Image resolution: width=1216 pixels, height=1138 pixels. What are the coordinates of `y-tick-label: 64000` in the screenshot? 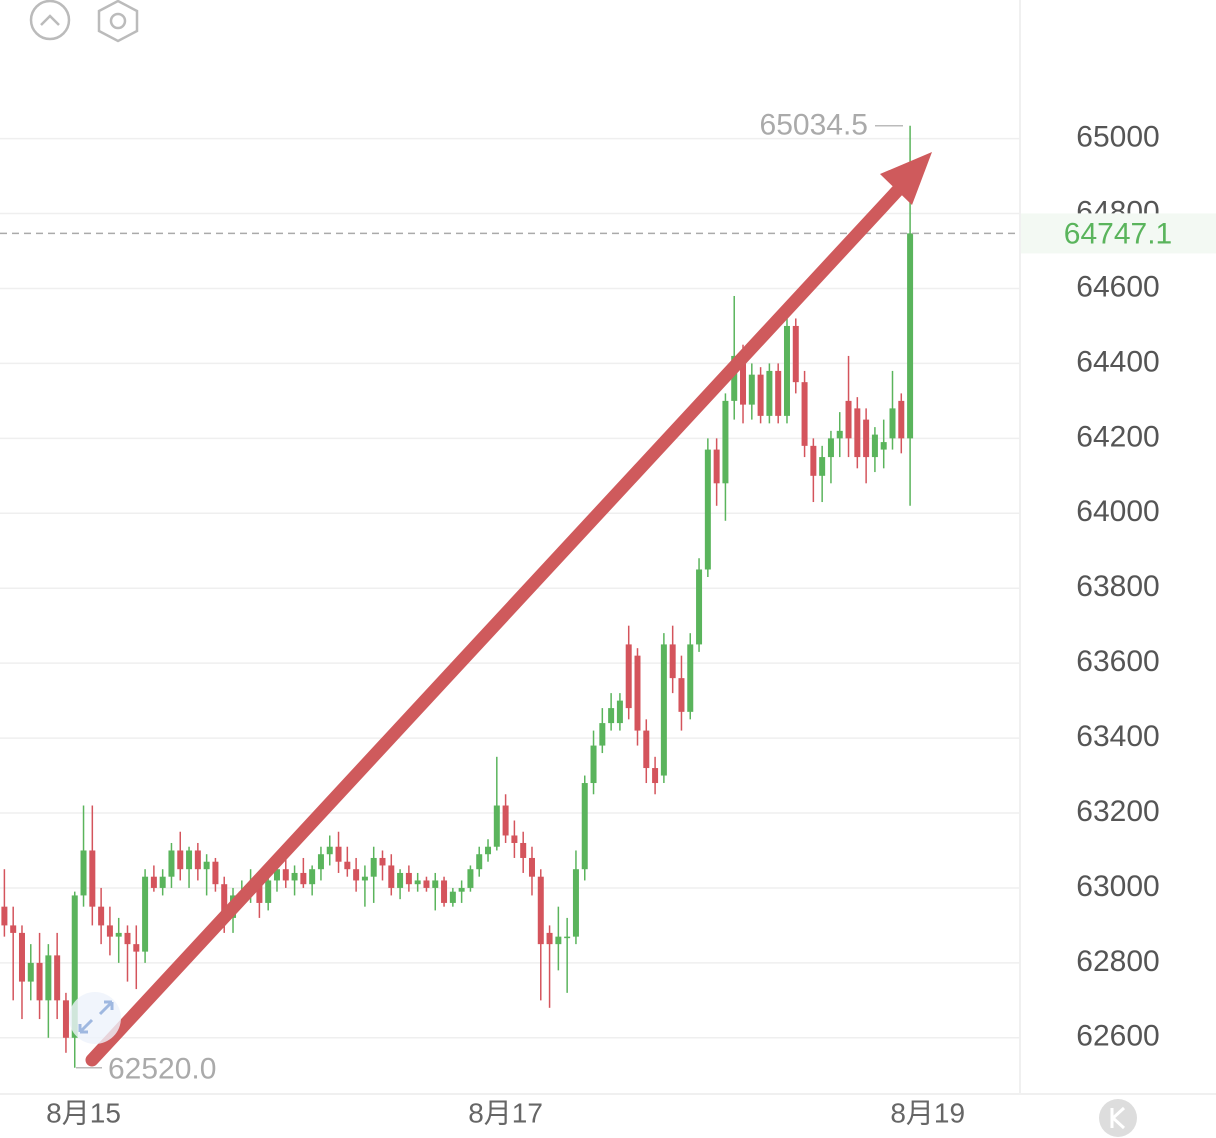 It's located at (1117, 511).